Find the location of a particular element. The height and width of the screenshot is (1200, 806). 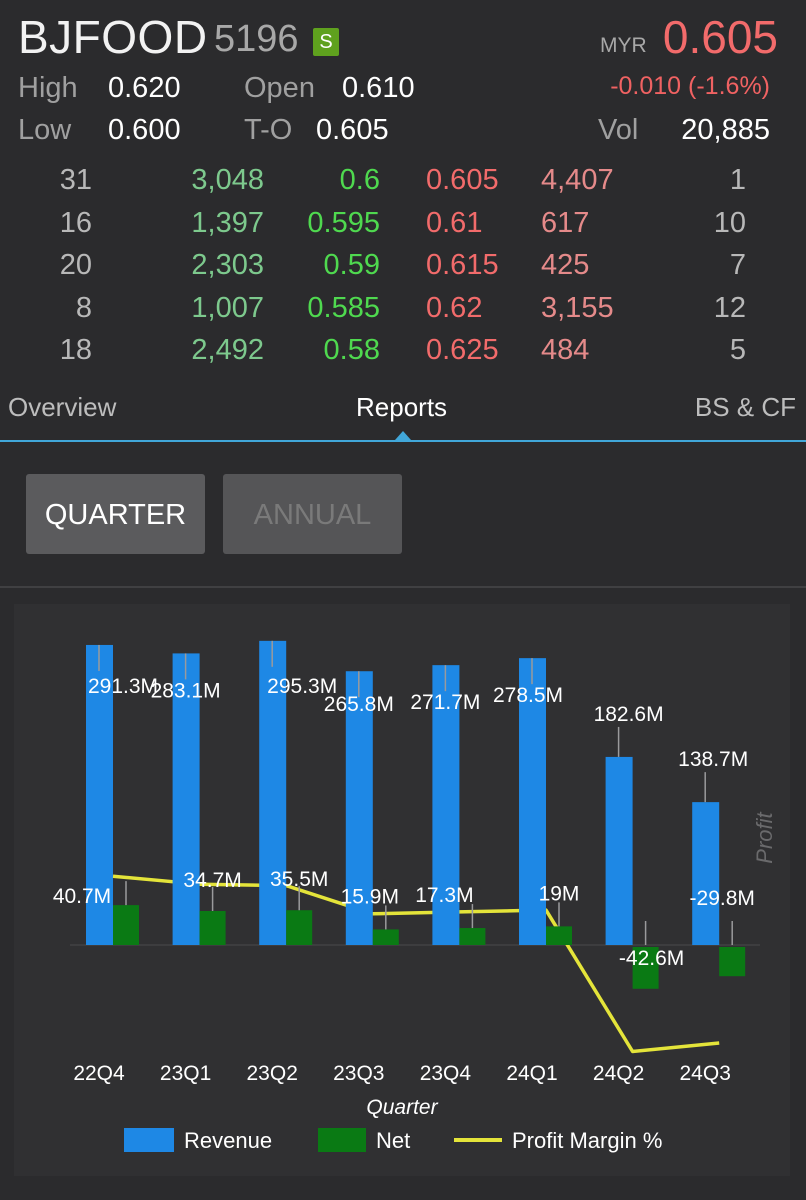

section-divider is located at coordinates (403, 587).